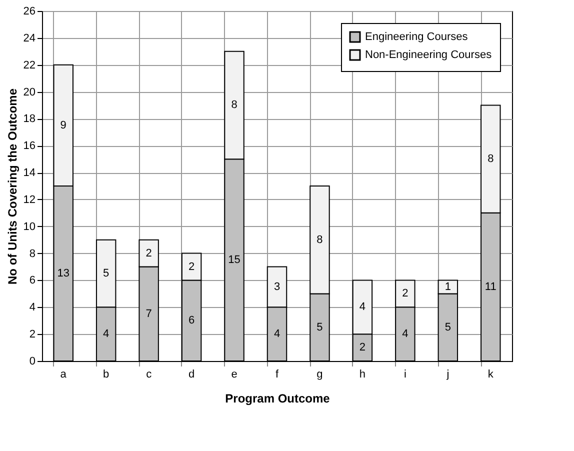 Image resolution: width=574 pixels, height=451 pixels. What do you see at coordinates (277, 399) in the screenshot?
I see `x-axis-title: Program Outcome` at bounding box center [277, 399].